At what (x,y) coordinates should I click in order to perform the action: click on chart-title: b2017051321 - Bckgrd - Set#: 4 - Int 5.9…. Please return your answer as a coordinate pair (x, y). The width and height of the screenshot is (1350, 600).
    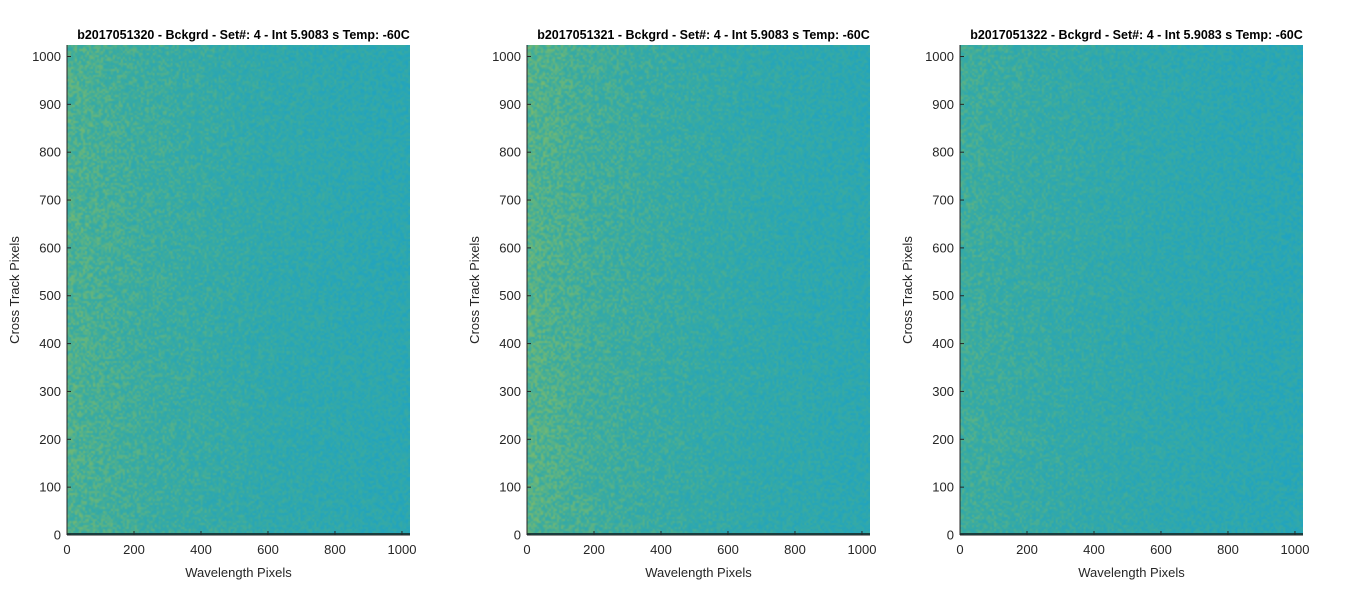
    Looking at the image, I should click on (703, 35).